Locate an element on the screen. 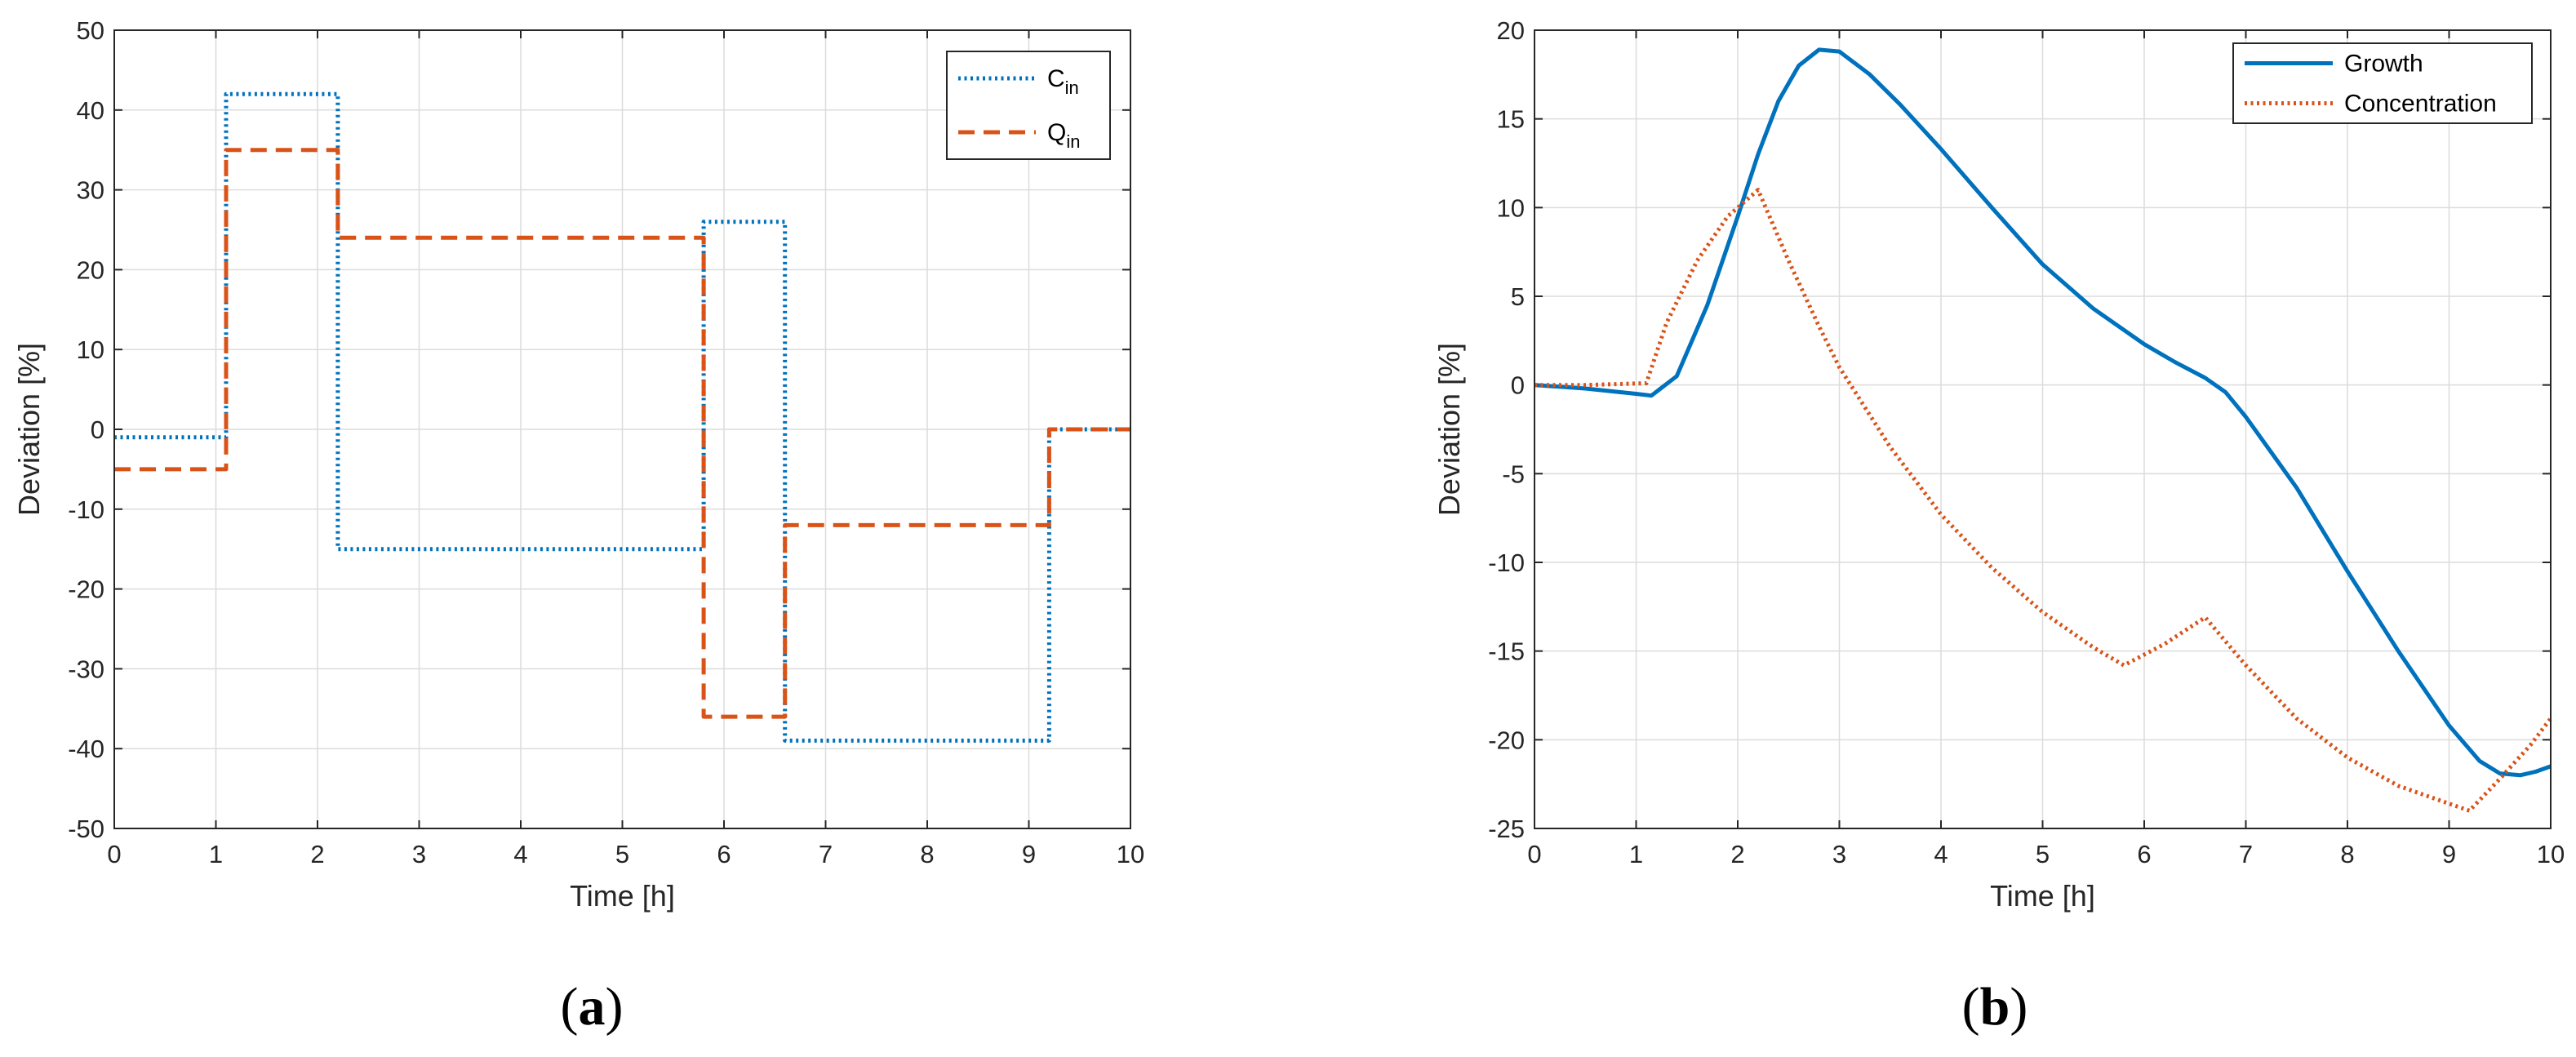  legend-label: Cin is located at coordinates (1063, 81).